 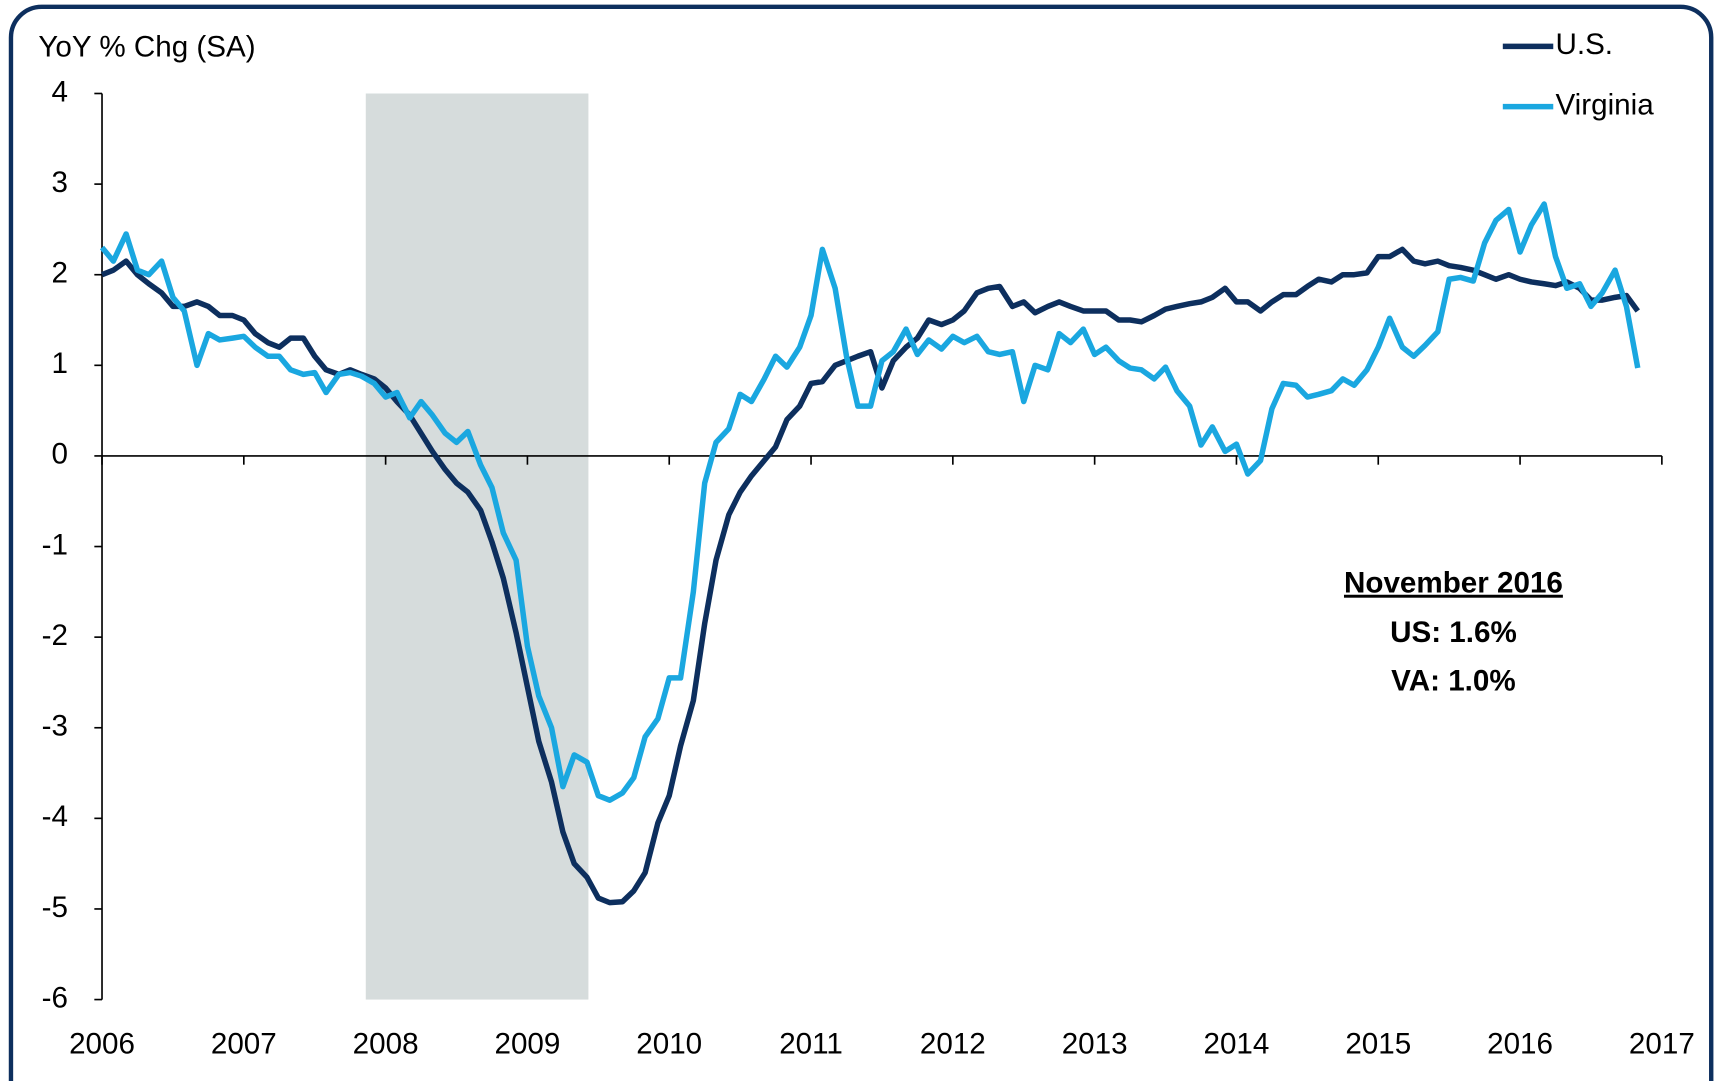 What do you see at coordinates (1453, 583) in the screenshot?
I see `annotation-heading: November 2016` at bounding box center [1453, 583].